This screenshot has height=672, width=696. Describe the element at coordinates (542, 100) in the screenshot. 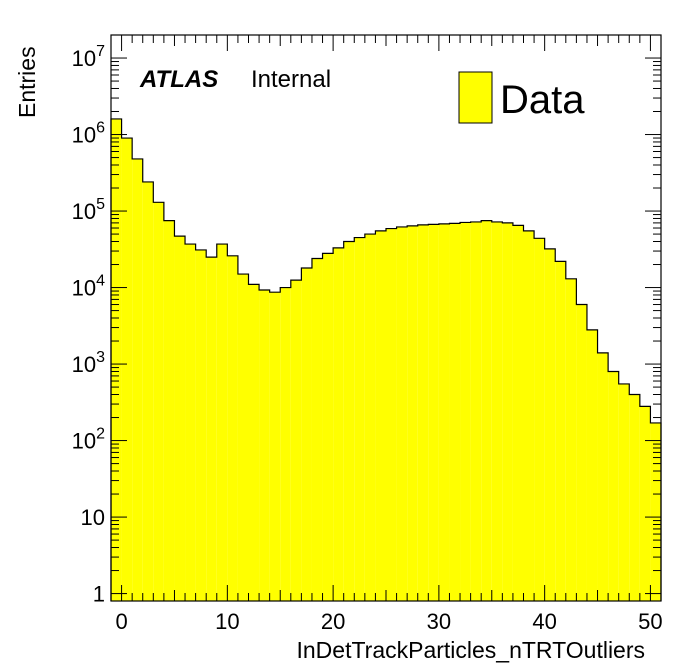

I see `legend-label: Data` at that location.